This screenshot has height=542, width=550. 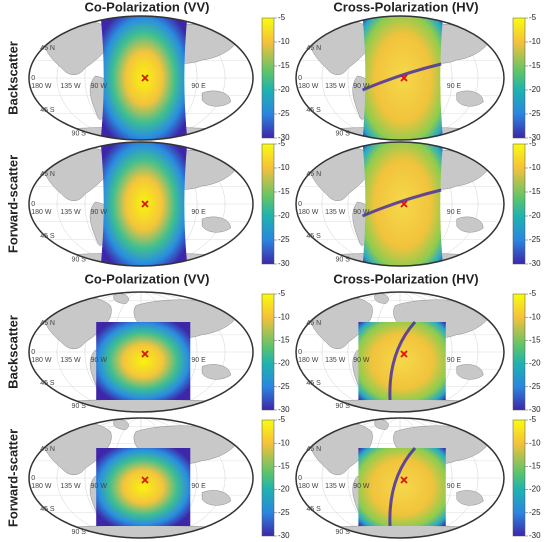 I want to click on column-title: Cross-Polarization (HV), so click(x=405, y=278).